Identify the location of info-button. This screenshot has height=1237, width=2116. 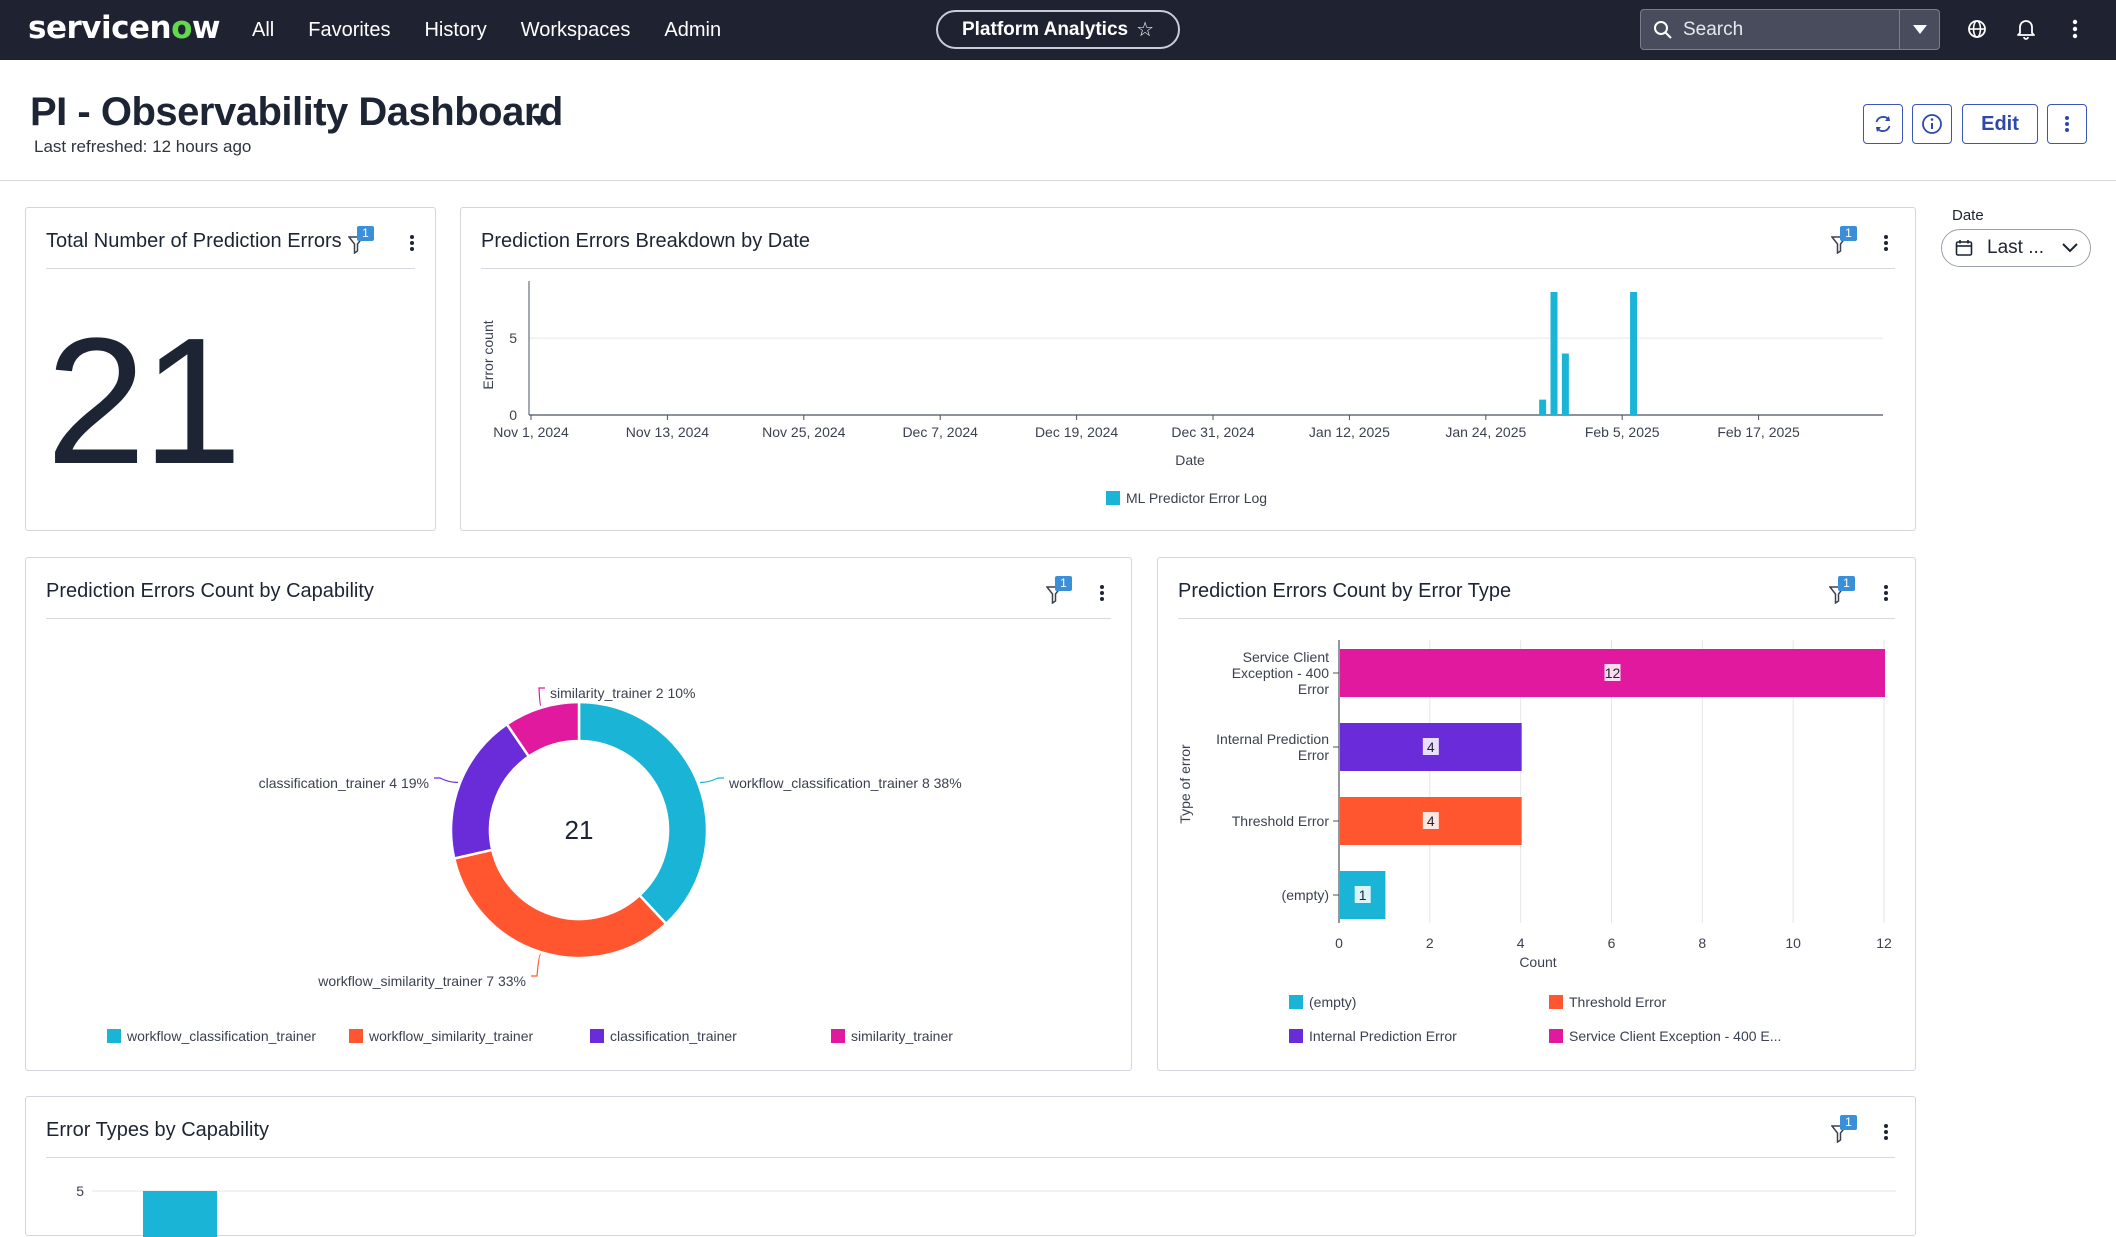
(1932, 124).